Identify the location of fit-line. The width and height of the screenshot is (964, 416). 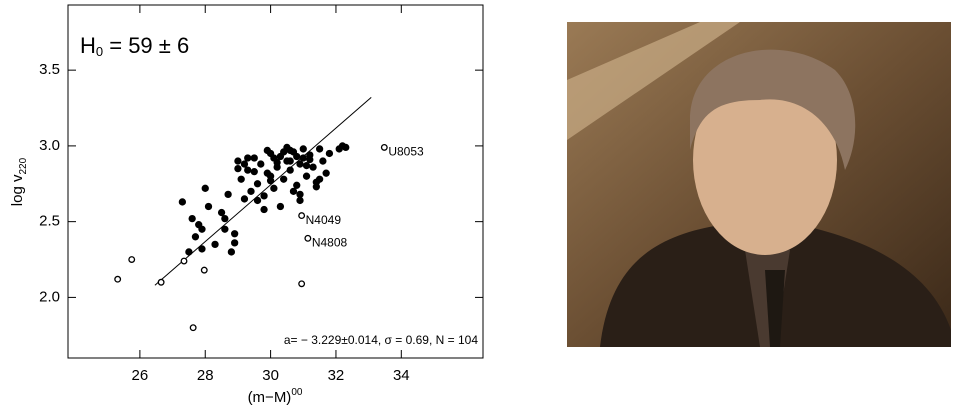
(263, 191).